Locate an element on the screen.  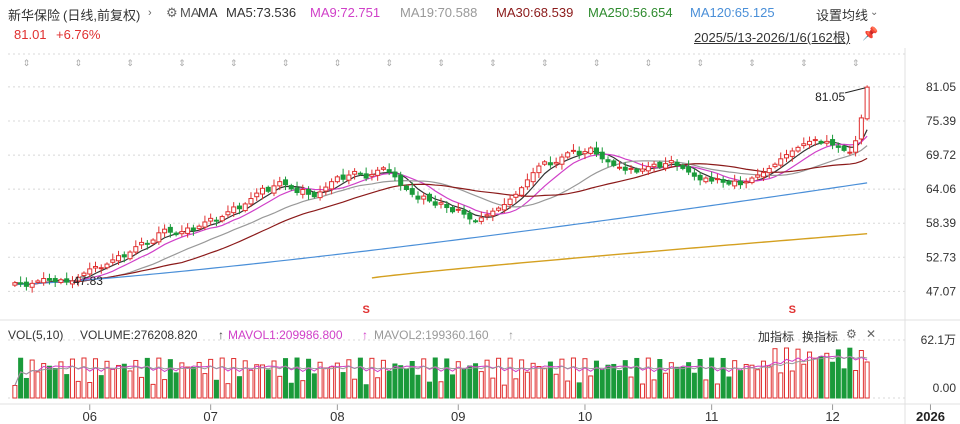
mavol1-arrow-icon: ↑ is located at coordinates (365, 335).